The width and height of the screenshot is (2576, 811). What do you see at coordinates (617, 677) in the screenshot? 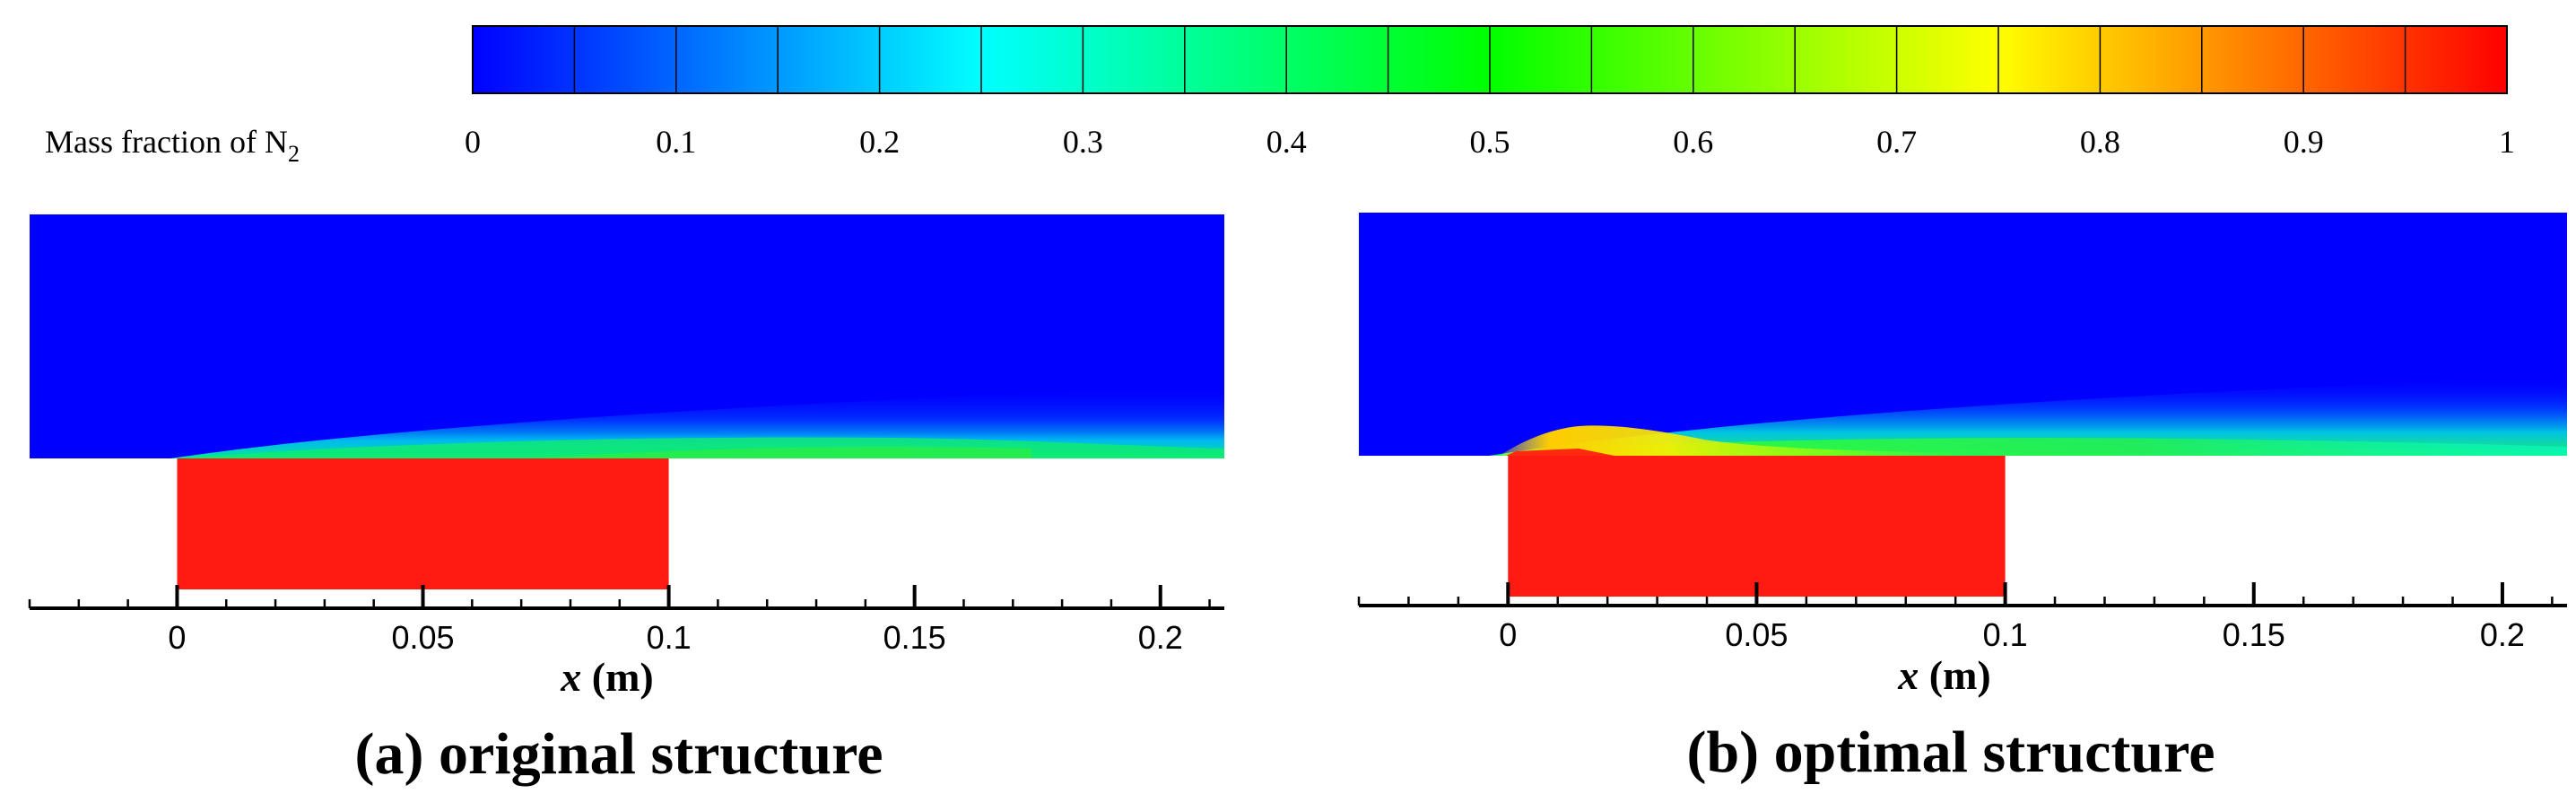
I see `panel-a-x-label-unit: (m)` at bounding box center [617, 677].